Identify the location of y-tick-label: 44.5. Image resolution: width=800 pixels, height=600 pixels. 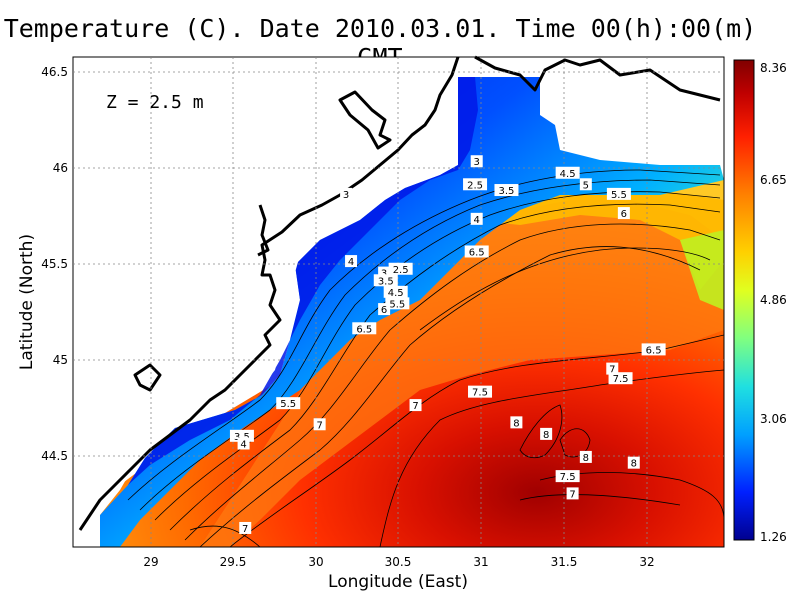
(54, 456).